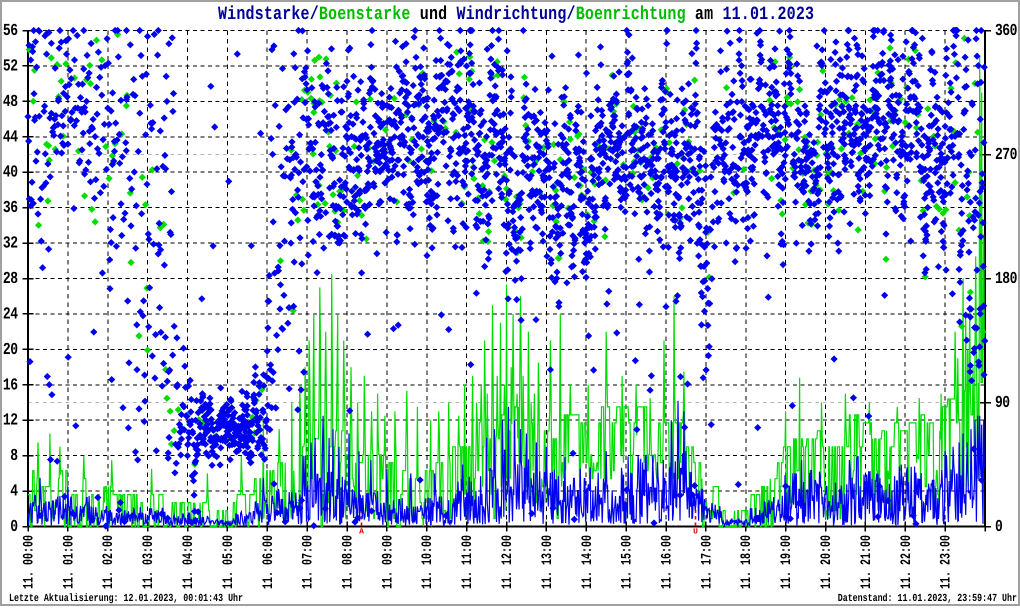 The height and width of the screenshot is (611, 1020). I want to click on svg-text: 11. 03:00, so click(150, 562).